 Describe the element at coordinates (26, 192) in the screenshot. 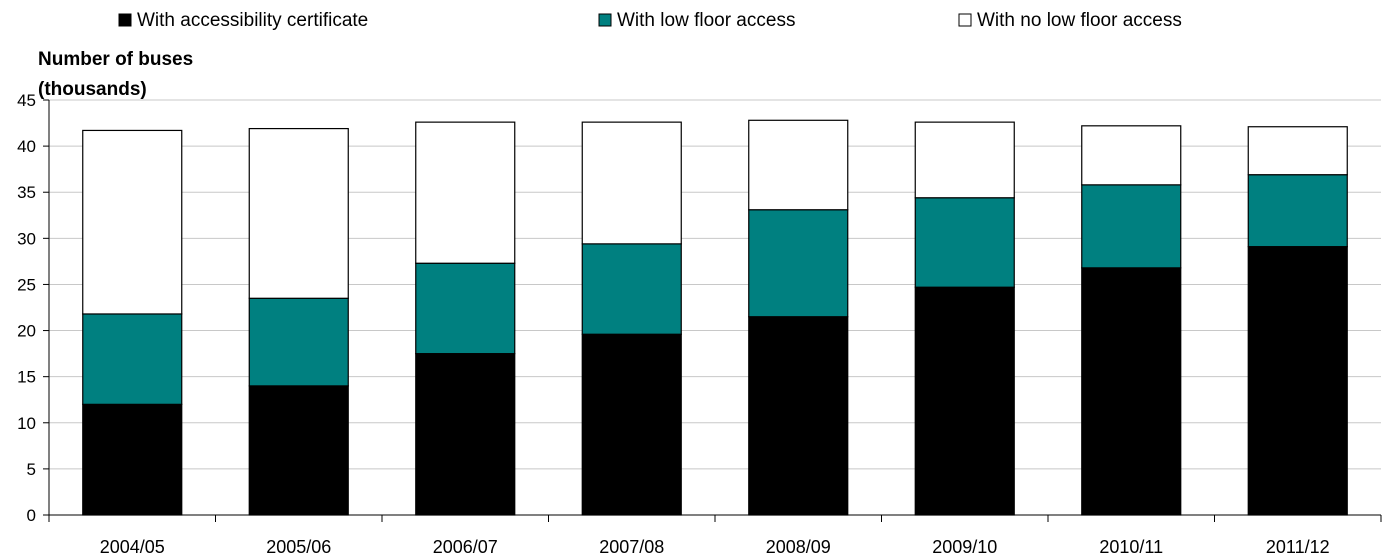

I see `y-tick-label: 35` at that location.